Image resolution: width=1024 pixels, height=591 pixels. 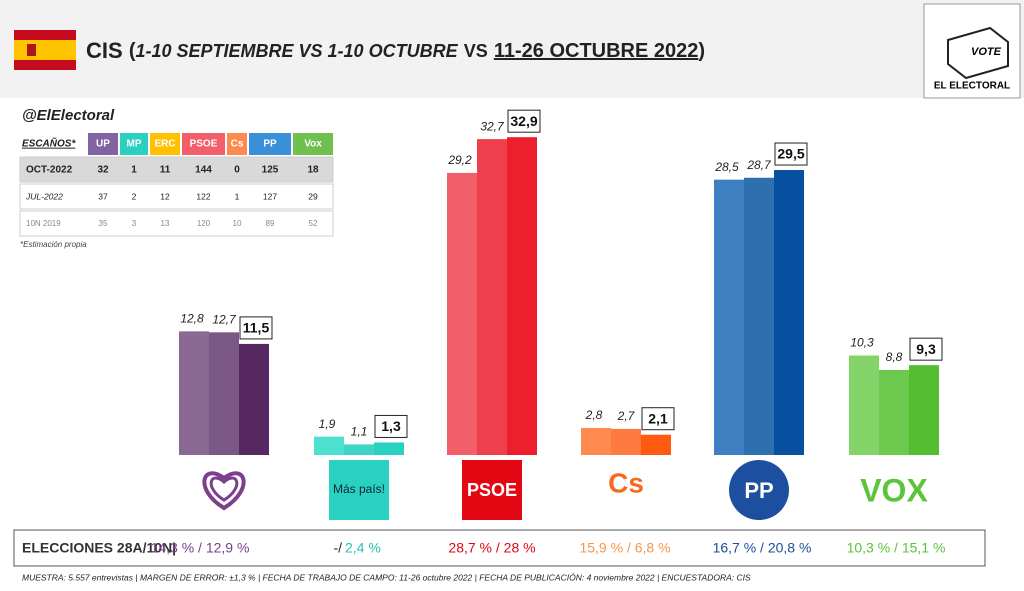 I want to click on value-label: 11,5, so click(x=256, y=328).